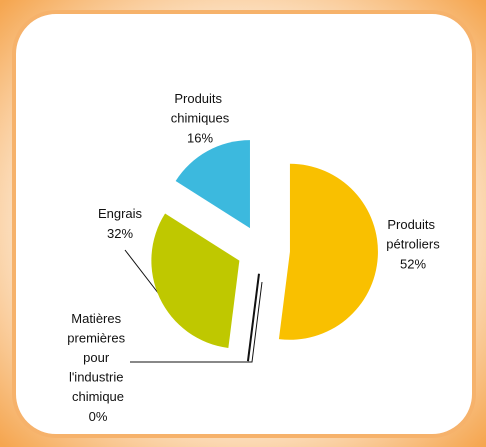 Image resolution: width=486 pixels, height=447 pixels. I want to click on slice-label: Produits pétroliers, so click(413, 234).